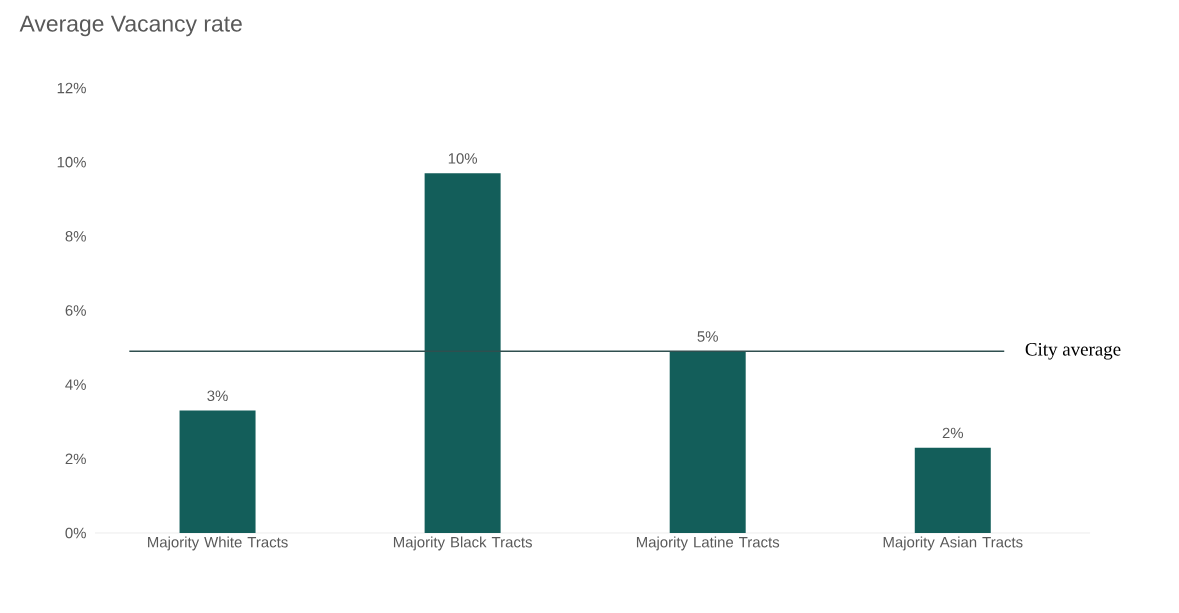  What do you see at coordinates (462, 543) in the screenshot?
I see `x-tick-label: Majority Black Tracts` at bounding box center [462, 543].